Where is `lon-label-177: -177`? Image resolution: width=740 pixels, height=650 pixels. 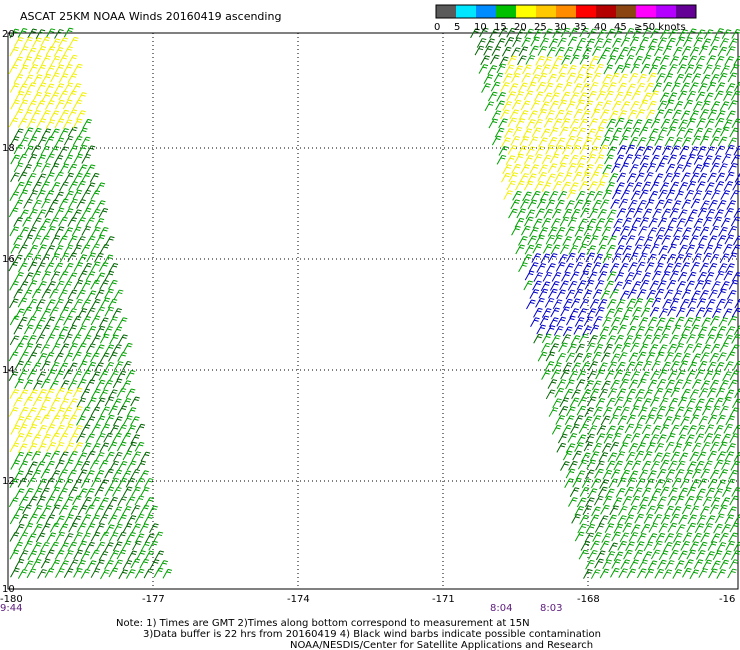 lon-label-177: -177 is located at coordinates (153, 599).